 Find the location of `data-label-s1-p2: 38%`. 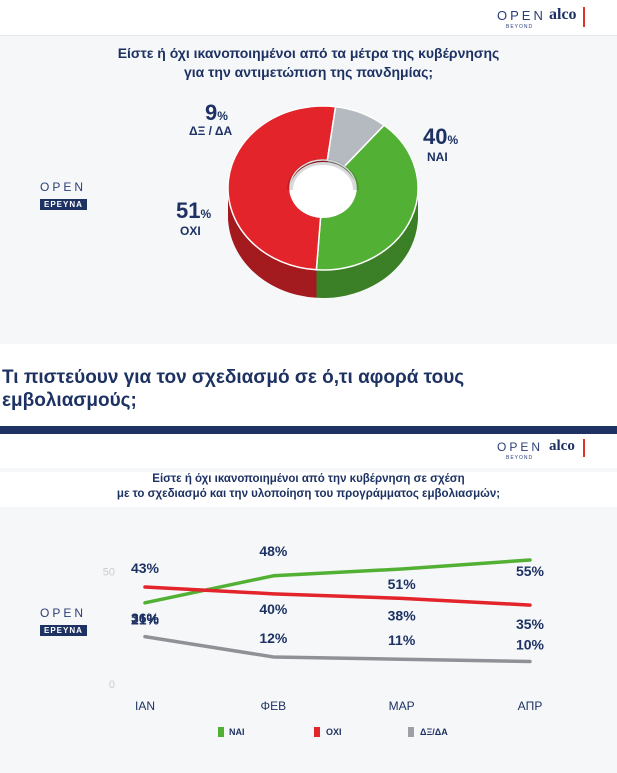

data-label-s1-p2: 38% is located at coordinates (402, 615).